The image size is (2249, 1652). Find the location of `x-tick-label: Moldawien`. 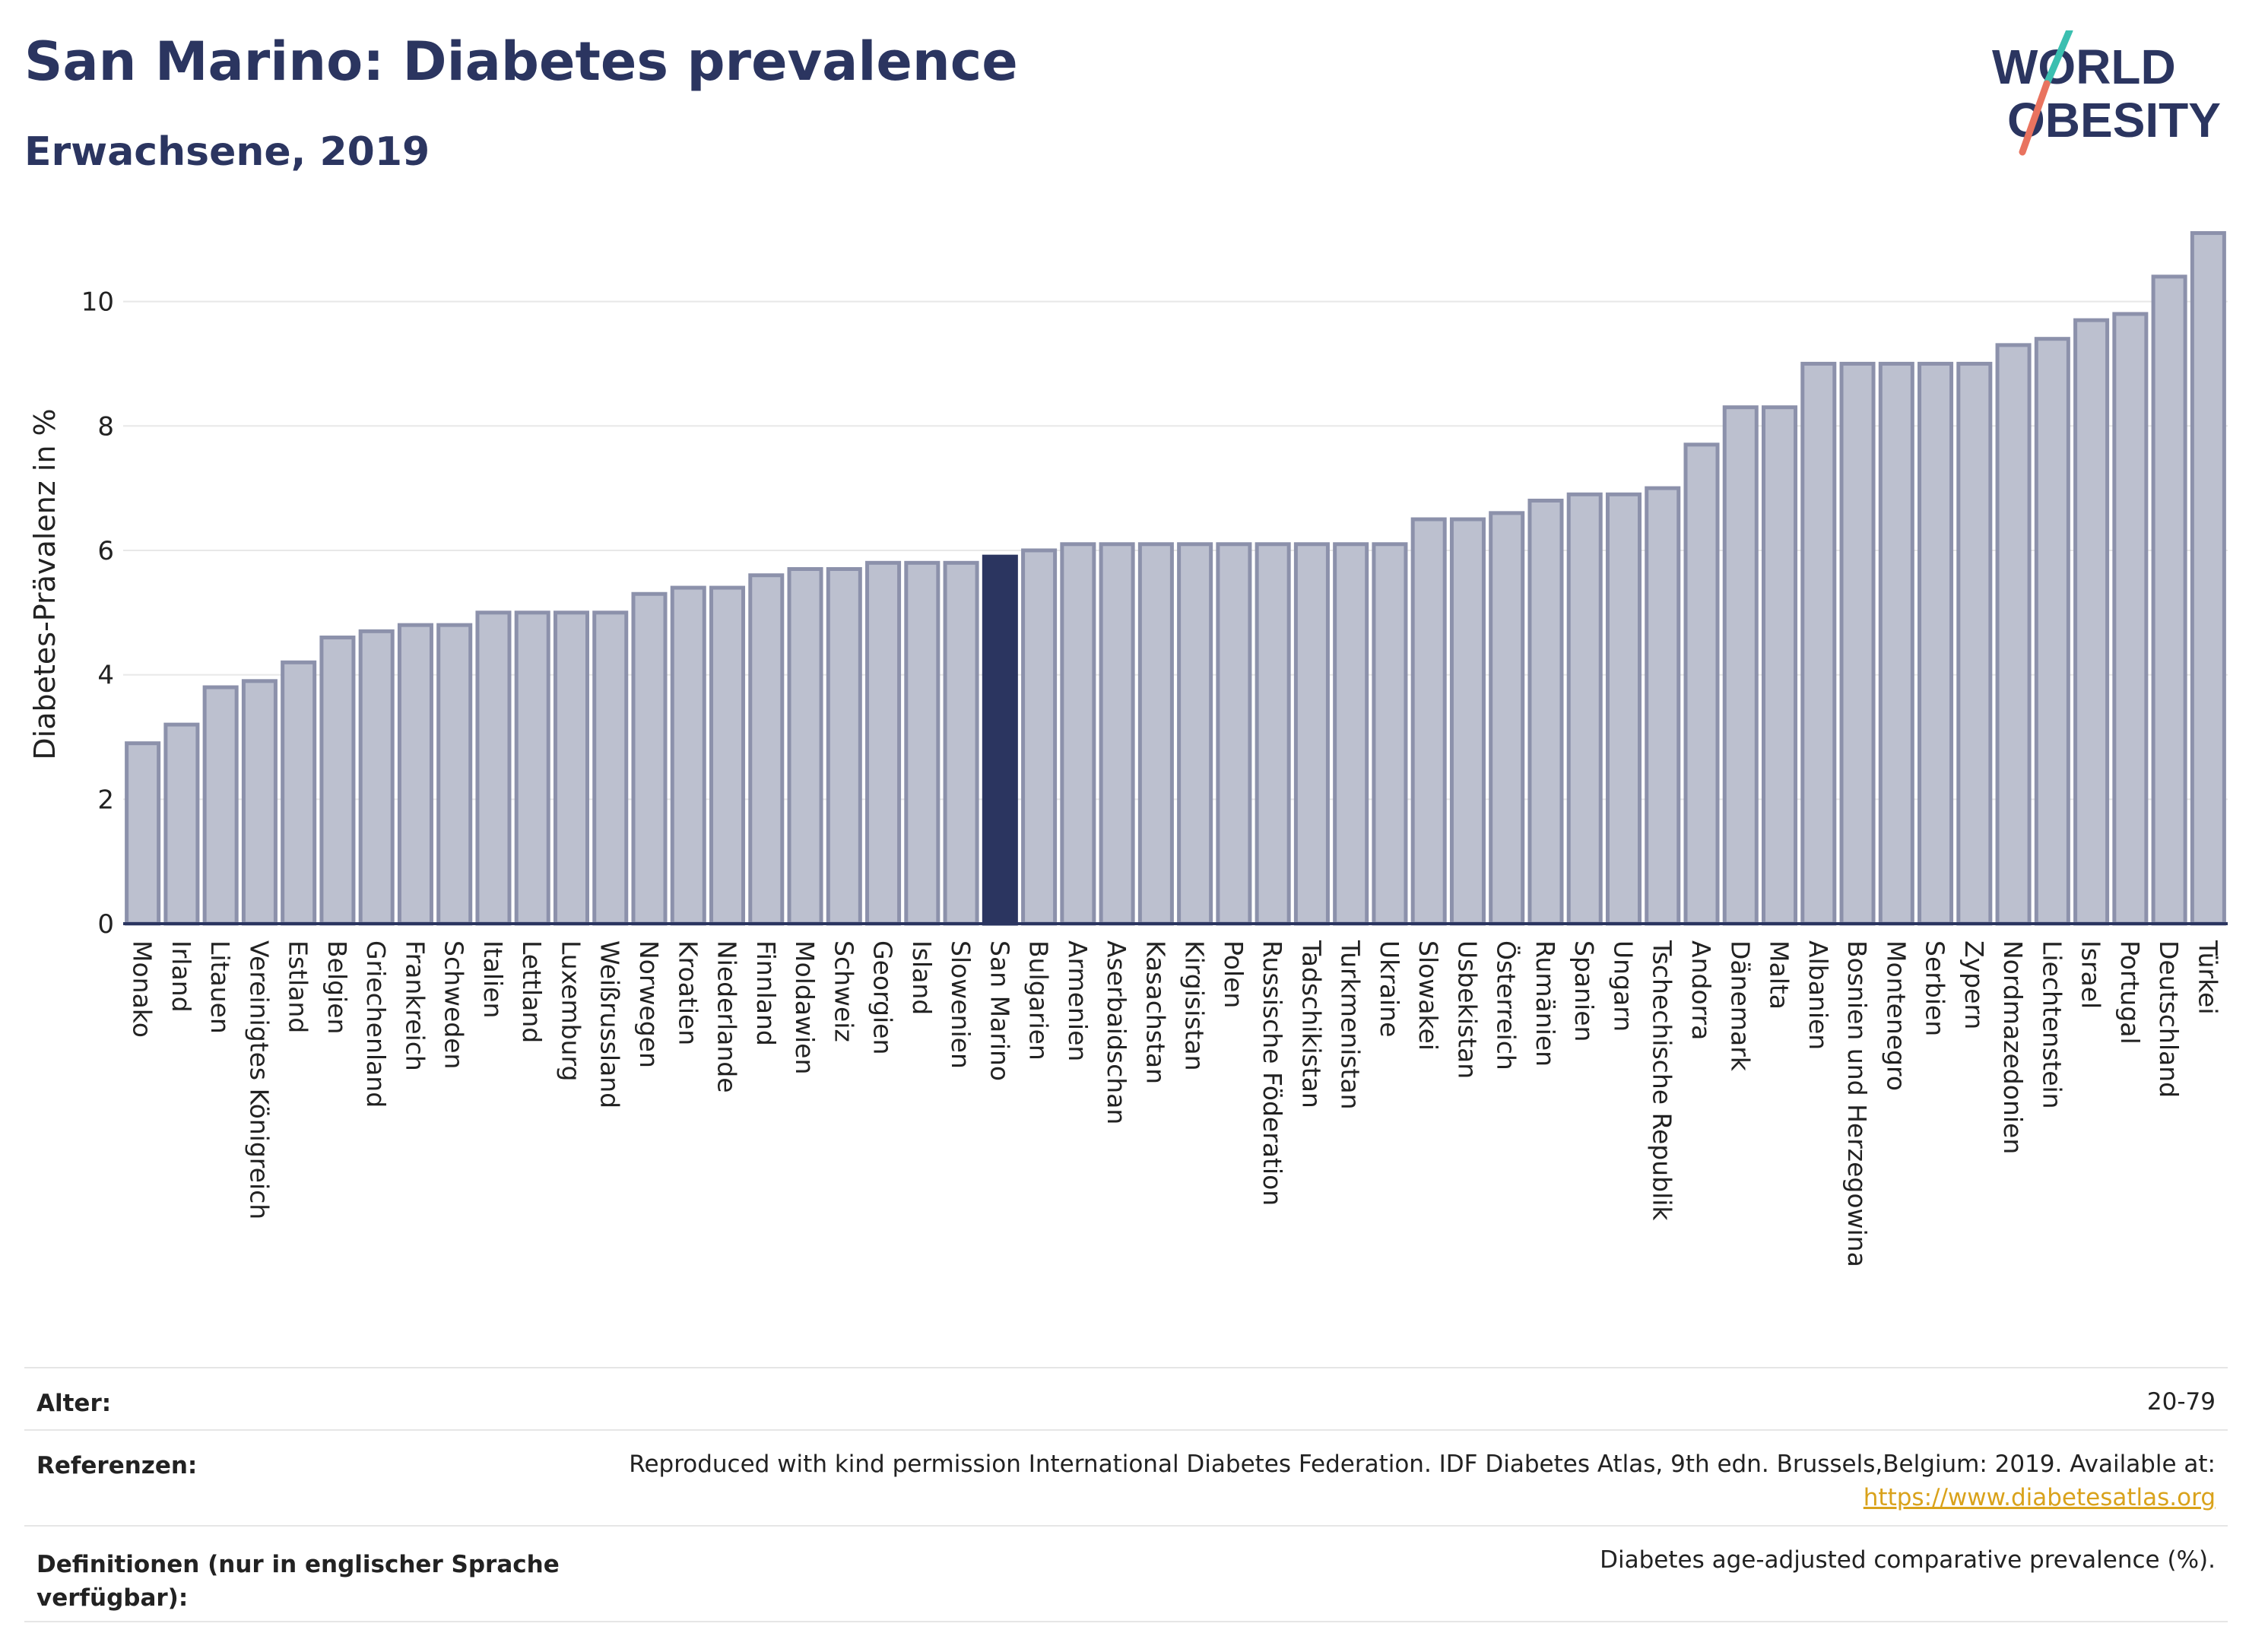

x-tick-label: Moldawien is located at coordinates (805, 1007).